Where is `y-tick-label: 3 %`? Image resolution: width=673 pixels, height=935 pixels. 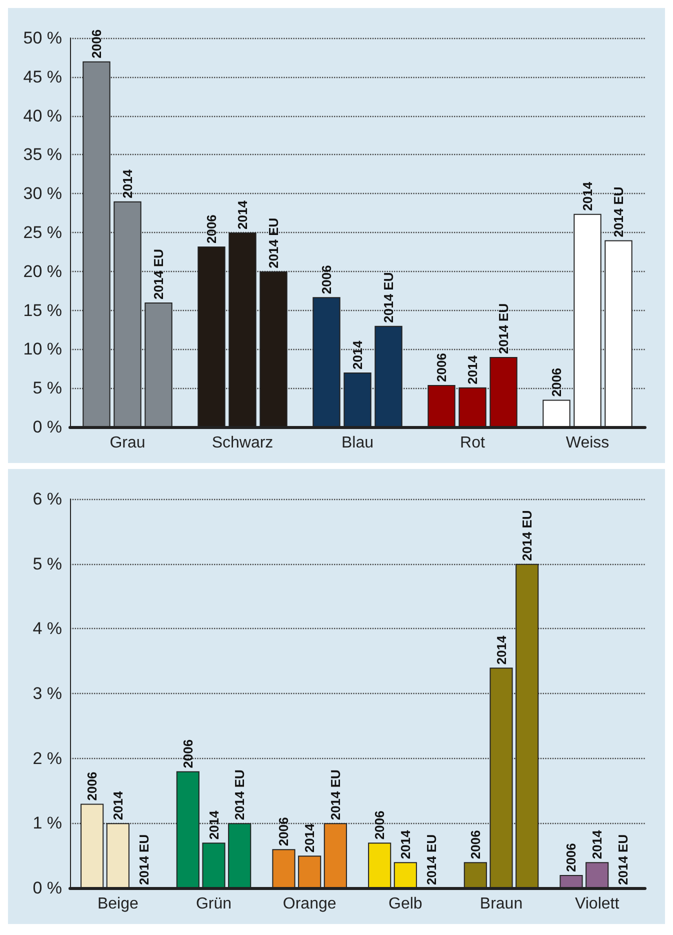
y-tick-label: 3 % is located at coordinates (47, 693).